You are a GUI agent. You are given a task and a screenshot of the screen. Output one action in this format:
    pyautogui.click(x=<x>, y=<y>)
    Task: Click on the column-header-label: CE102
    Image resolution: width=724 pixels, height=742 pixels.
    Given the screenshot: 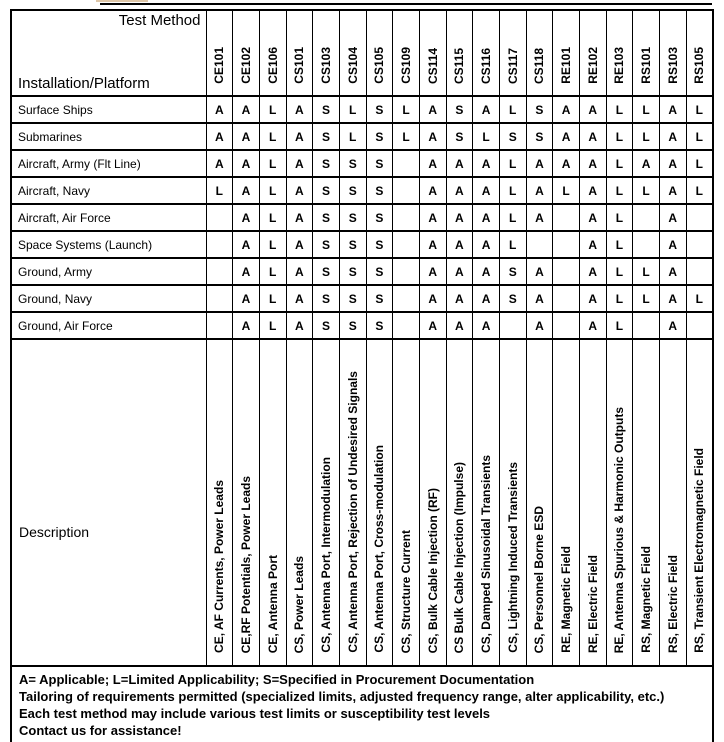 What is the action you would take?
    pyautogui.click(x=246, y=65)
    